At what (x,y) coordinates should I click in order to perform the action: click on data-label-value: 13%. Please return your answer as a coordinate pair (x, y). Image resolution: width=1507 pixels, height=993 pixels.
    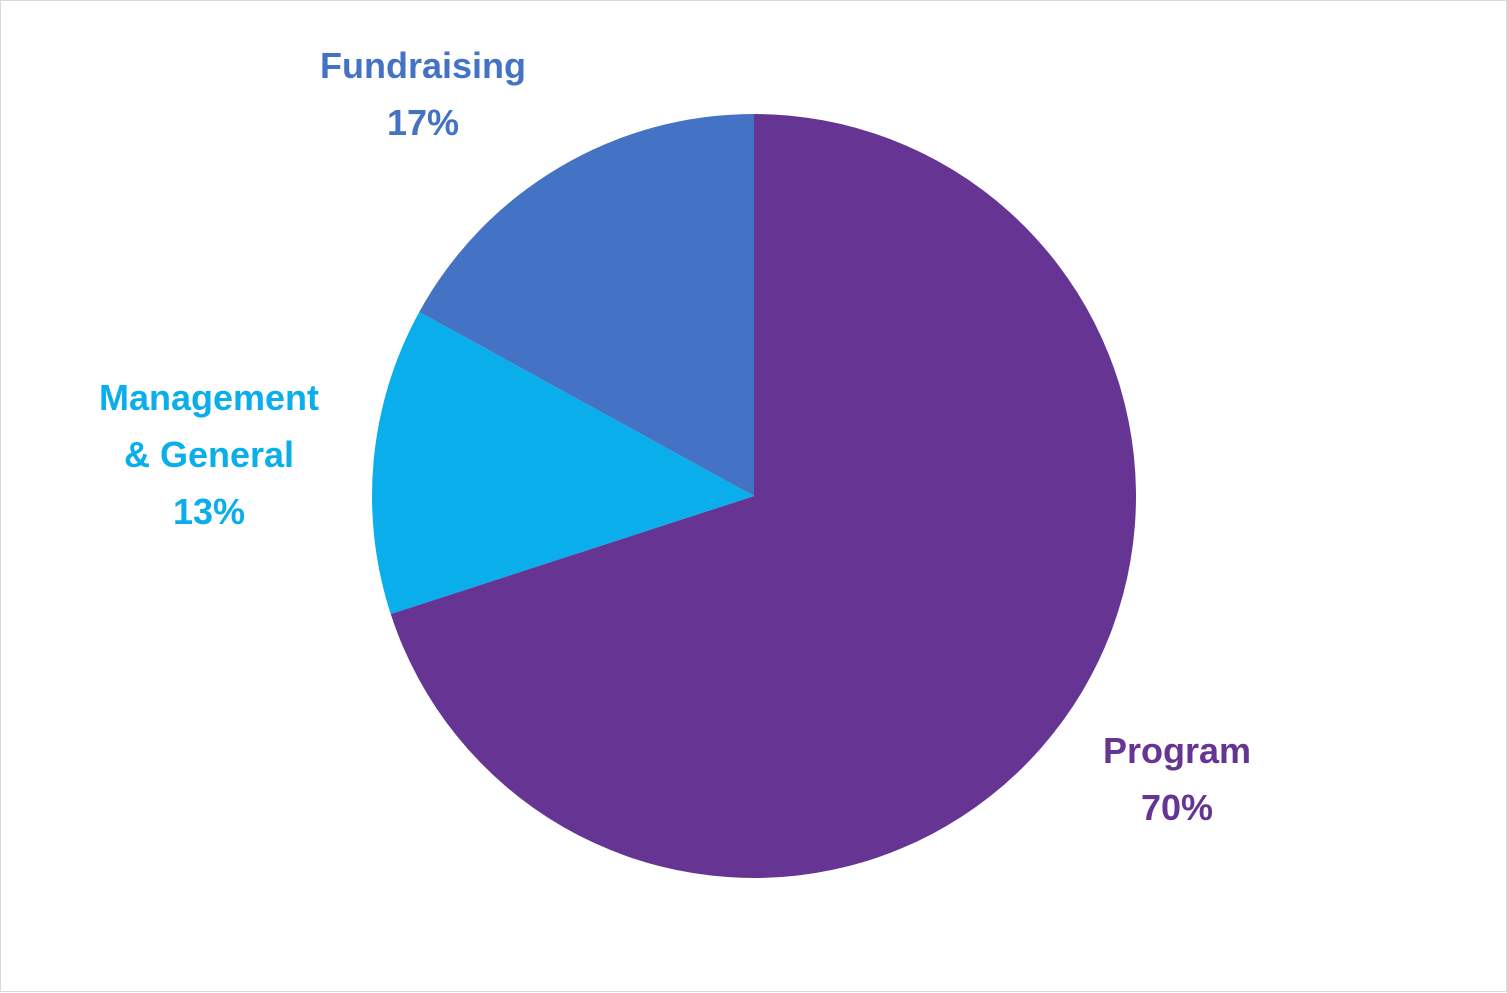
    Looking at the image, I should click on (209, 511).